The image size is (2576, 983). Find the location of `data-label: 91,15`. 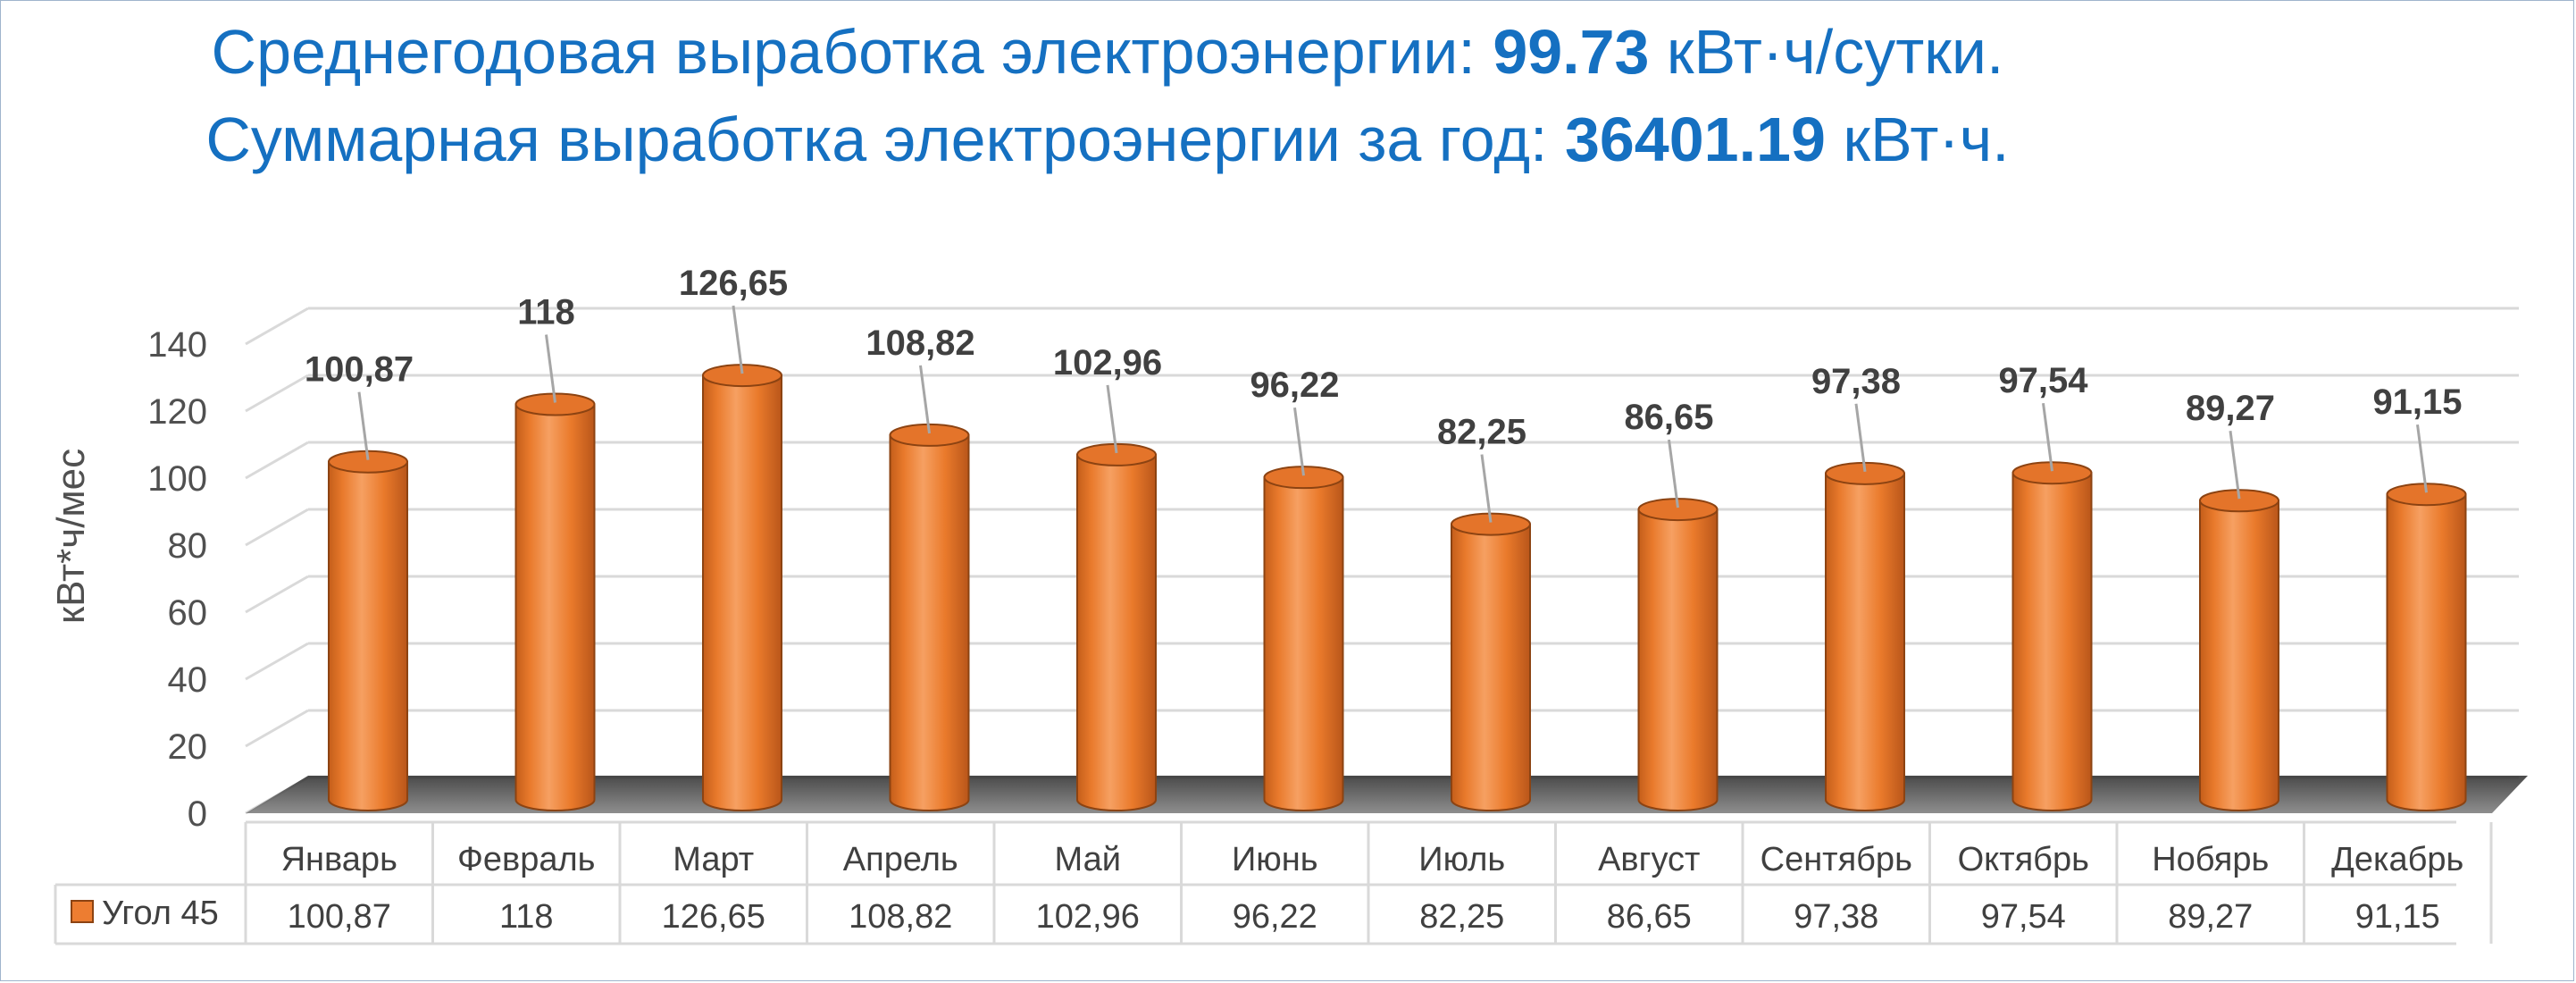

data-label: 91,15 is located at coordinates (2417, 402).